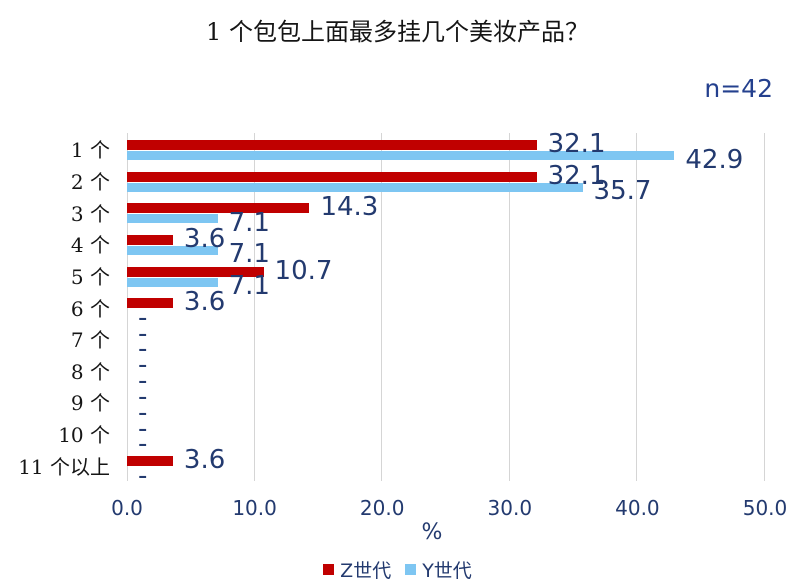  I want to click on category-label: 1 个, so click(90, 150).